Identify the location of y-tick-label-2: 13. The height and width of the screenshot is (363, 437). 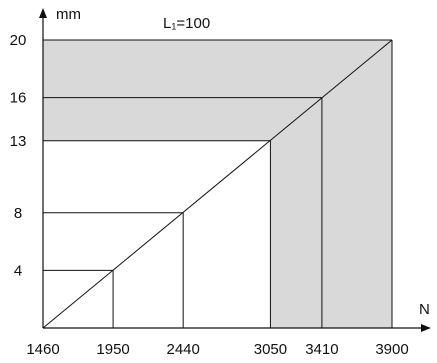
(18, 141).